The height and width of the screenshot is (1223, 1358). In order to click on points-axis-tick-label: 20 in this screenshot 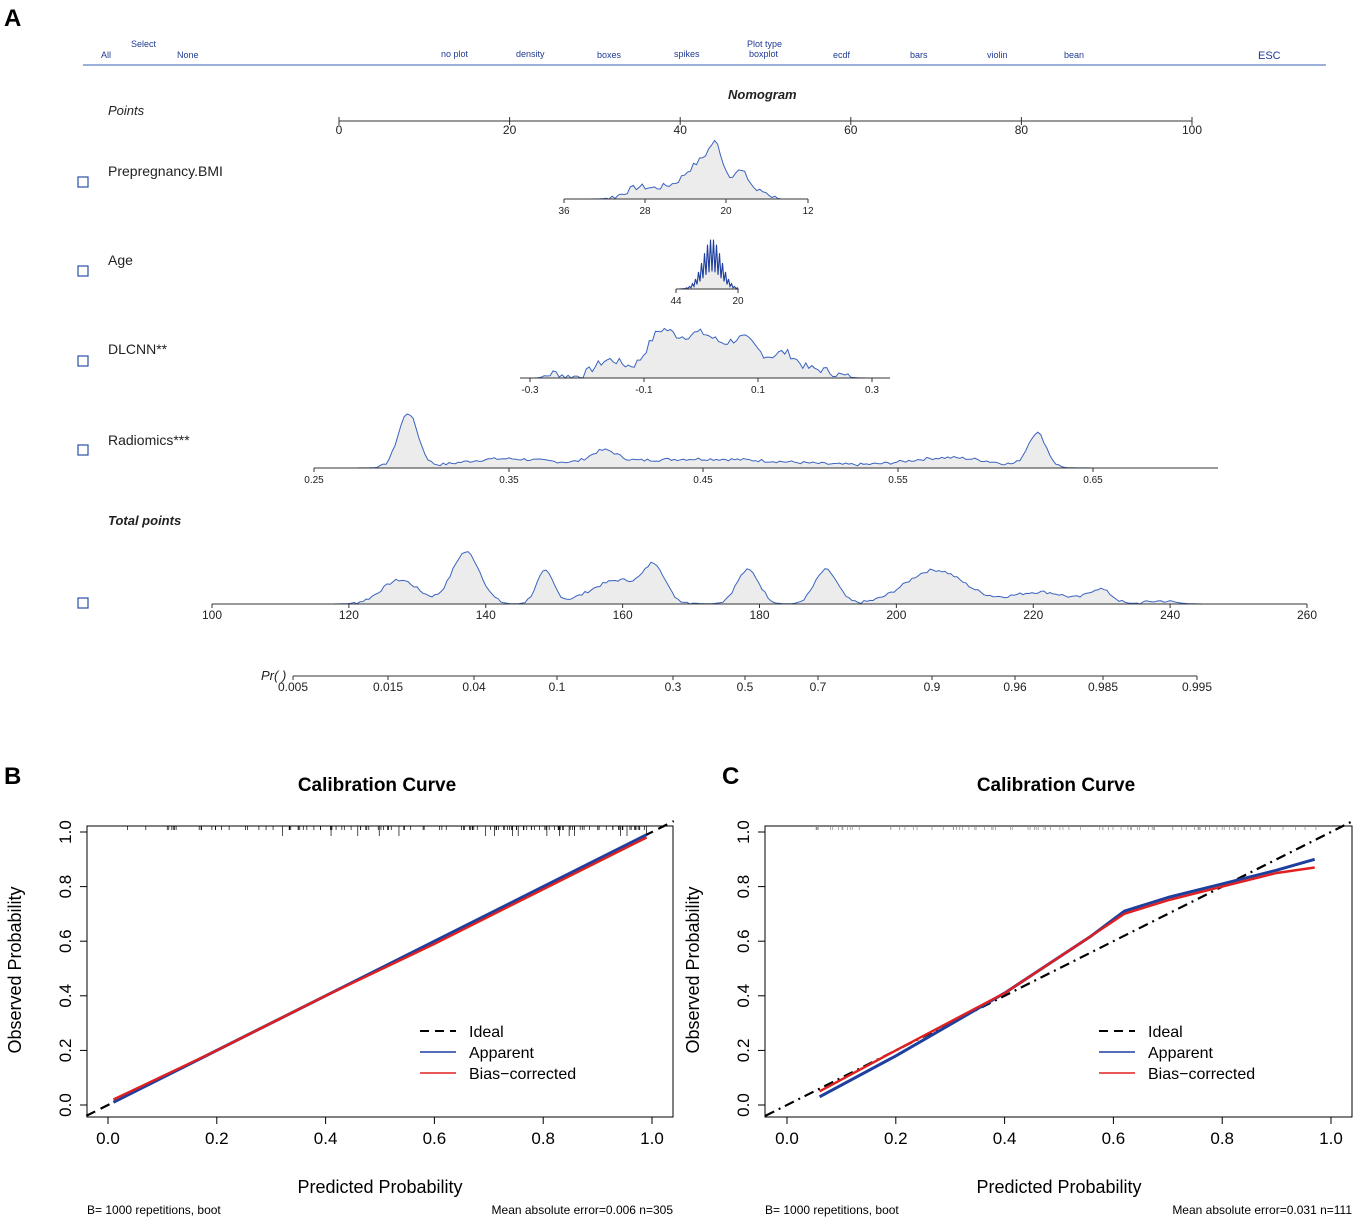, I will do `click(510, 130)`.